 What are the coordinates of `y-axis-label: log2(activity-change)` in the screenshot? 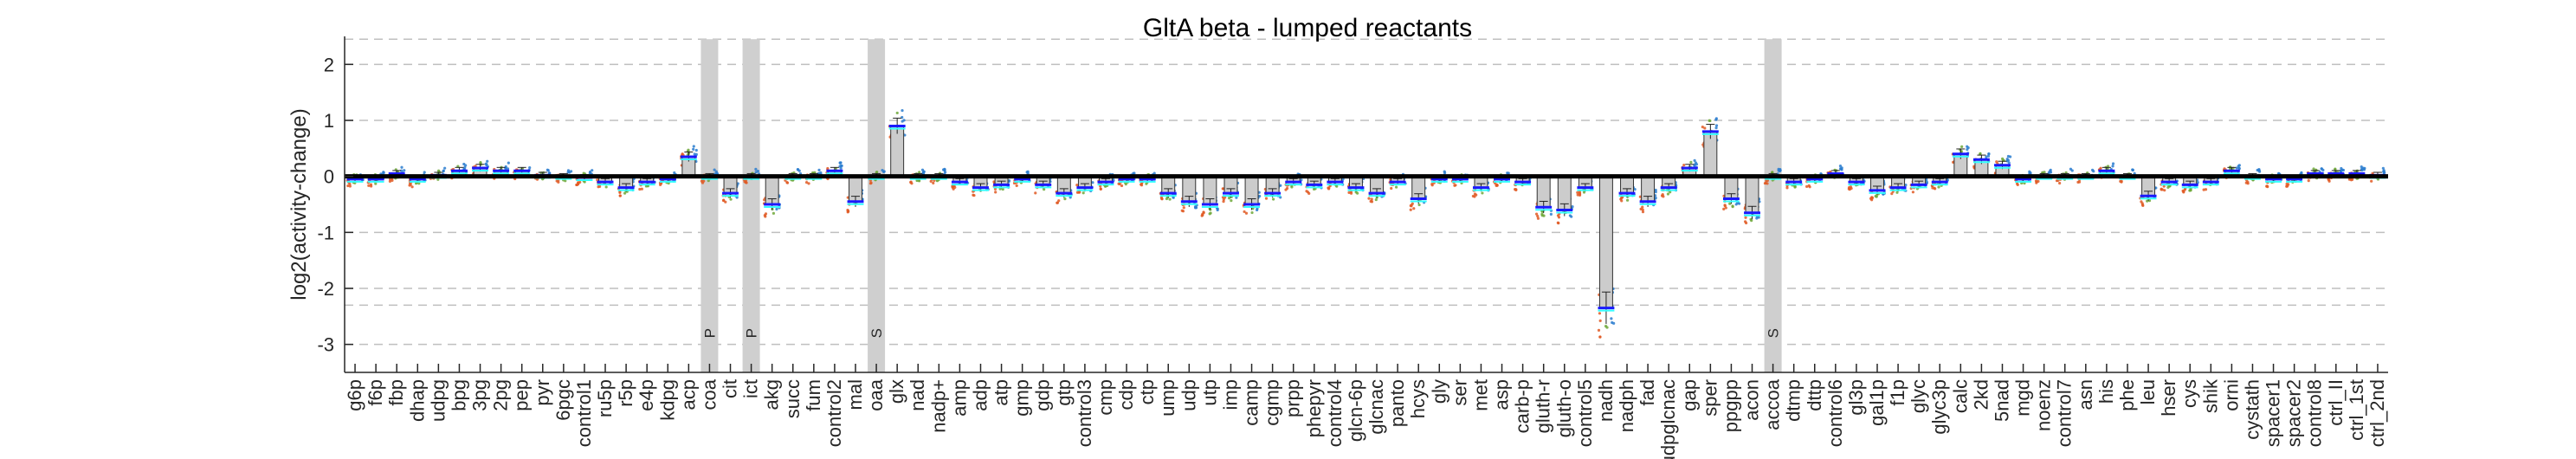 It's located at (299, 204).